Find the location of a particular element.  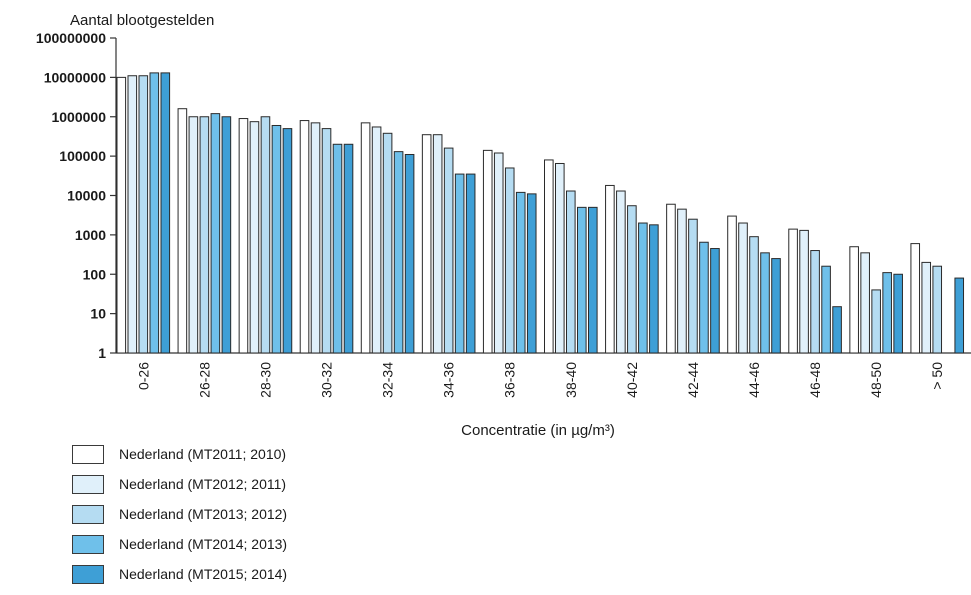

x-tick-label: 28-30 is located at coordinates (265, 380).